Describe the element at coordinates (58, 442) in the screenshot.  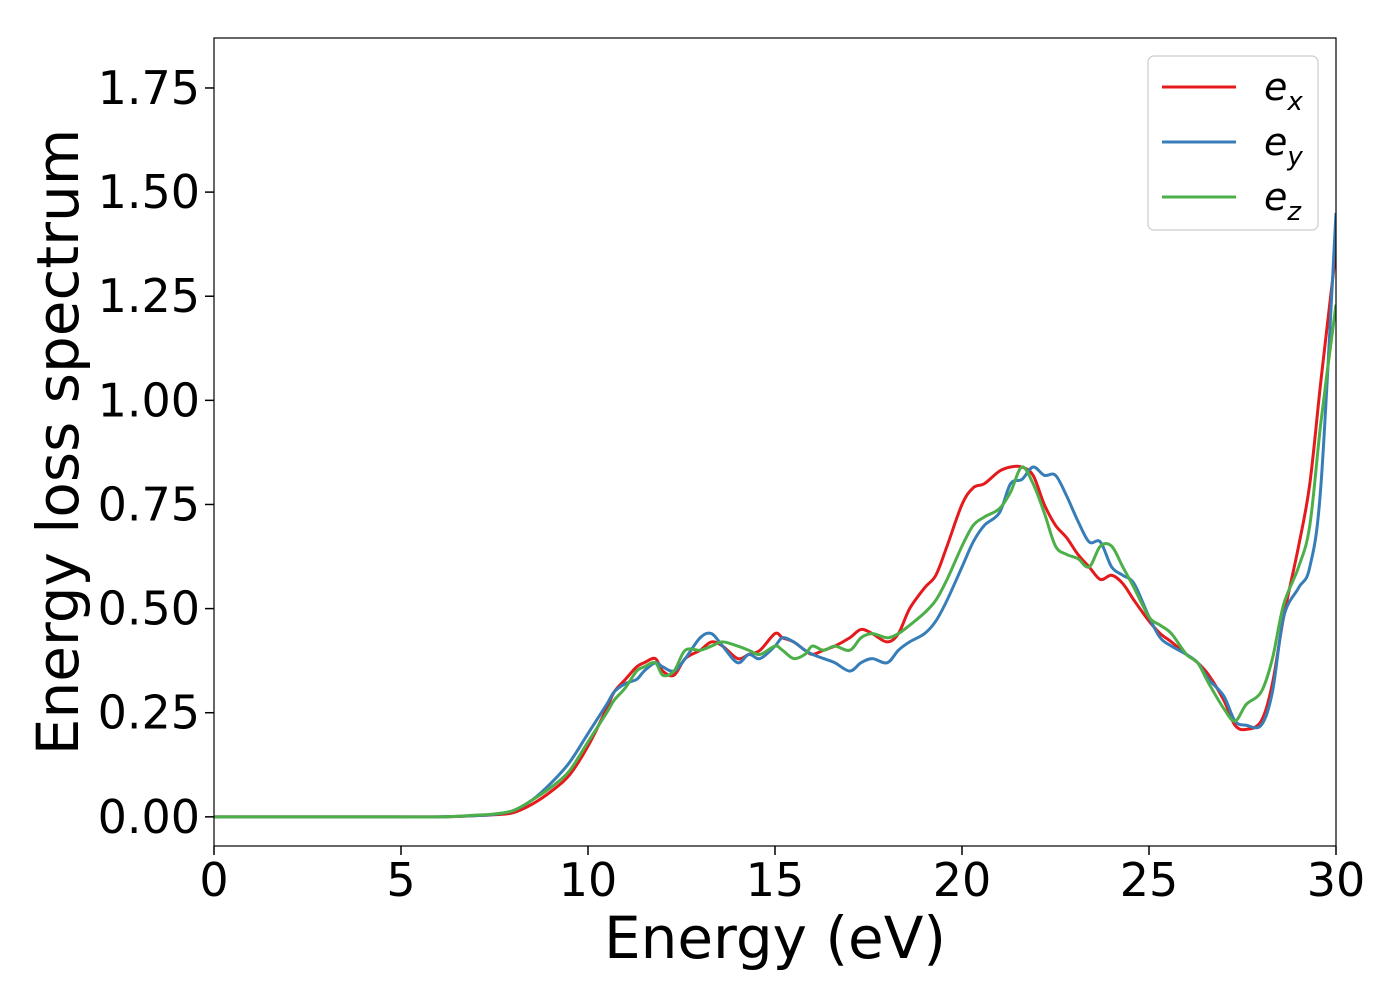
I see `y-axis-label: Energy loss spectrum` at that location.